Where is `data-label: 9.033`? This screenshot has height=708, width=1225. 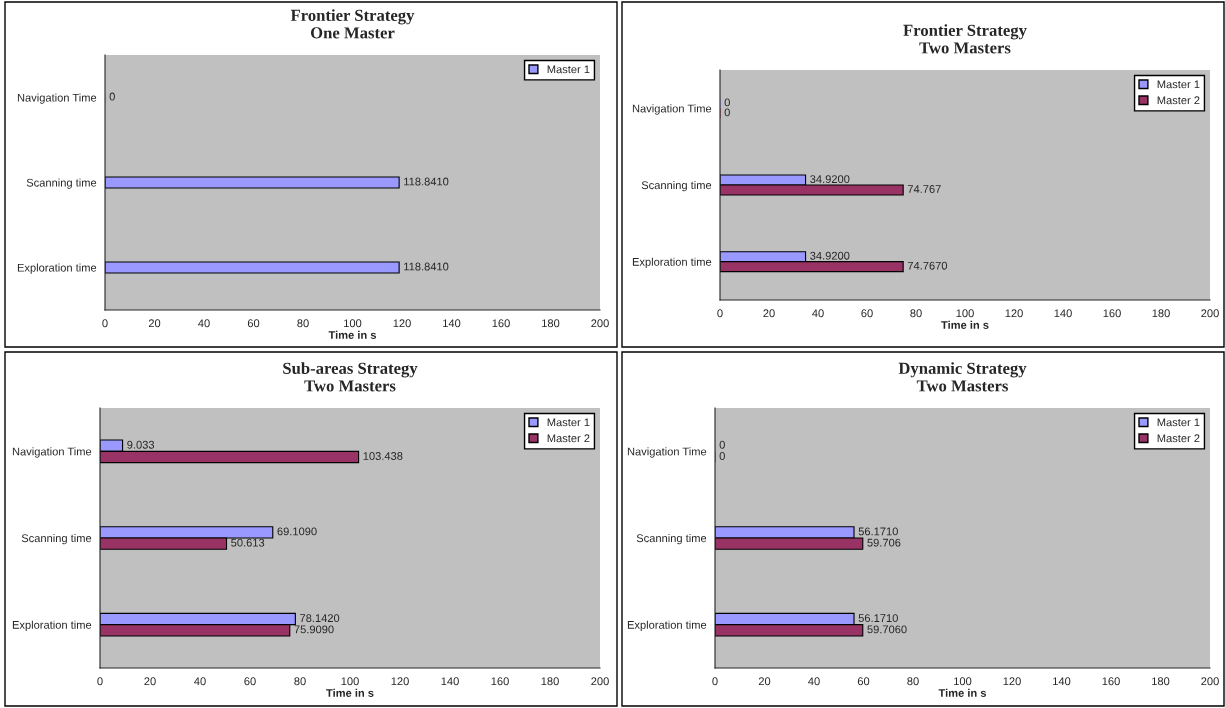 data-label: 9.033 is located at coordinates (141, 444).